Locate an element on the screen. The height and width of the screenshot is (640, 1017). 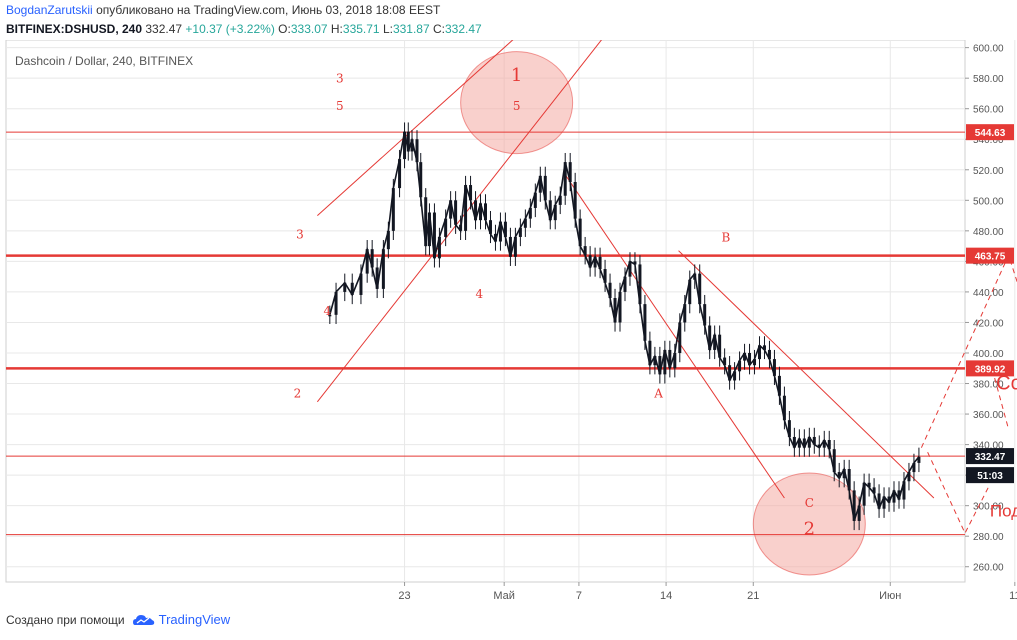
created-with-text: Создано при помощи is located at coordinates (65, 619).